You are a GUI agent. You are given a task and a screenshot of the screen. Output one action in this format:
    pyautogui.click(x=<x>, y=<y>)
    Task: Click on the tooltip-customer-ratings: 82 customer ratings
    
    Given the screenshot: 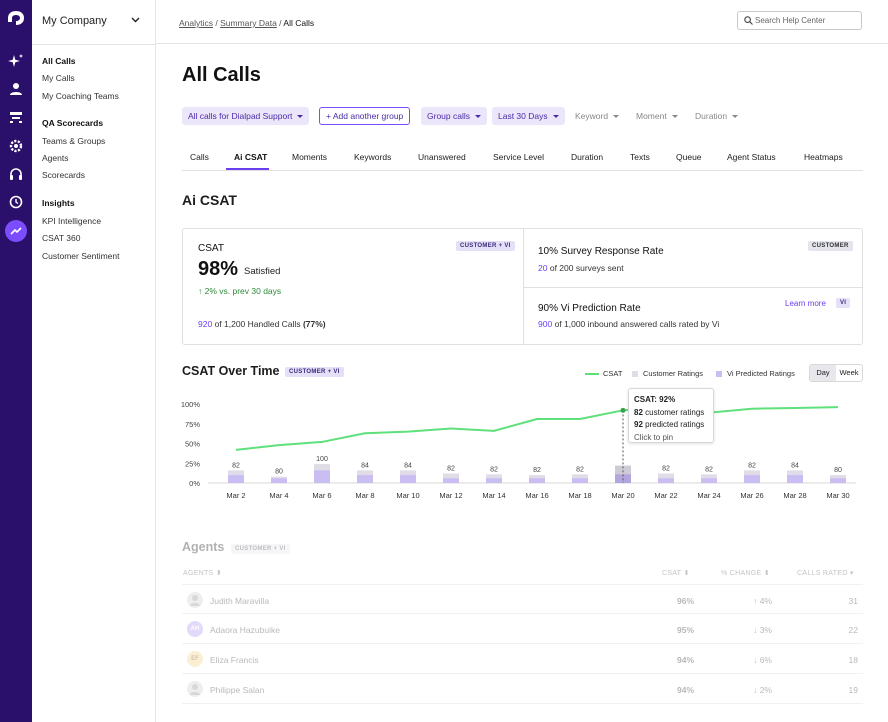 What is the action you would take?
    pyautogui.click(x=669, y=412)
    